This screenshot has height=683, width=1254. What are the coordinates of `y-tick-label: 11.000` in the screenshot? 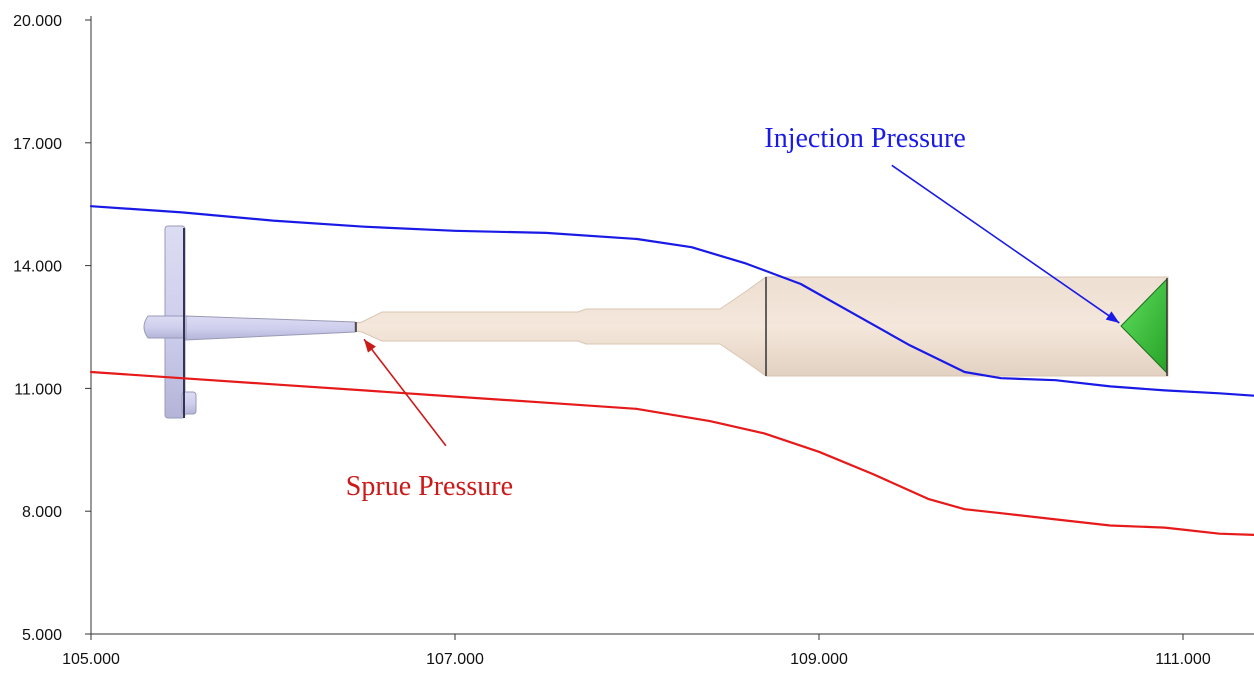 It's located at (38, 389).